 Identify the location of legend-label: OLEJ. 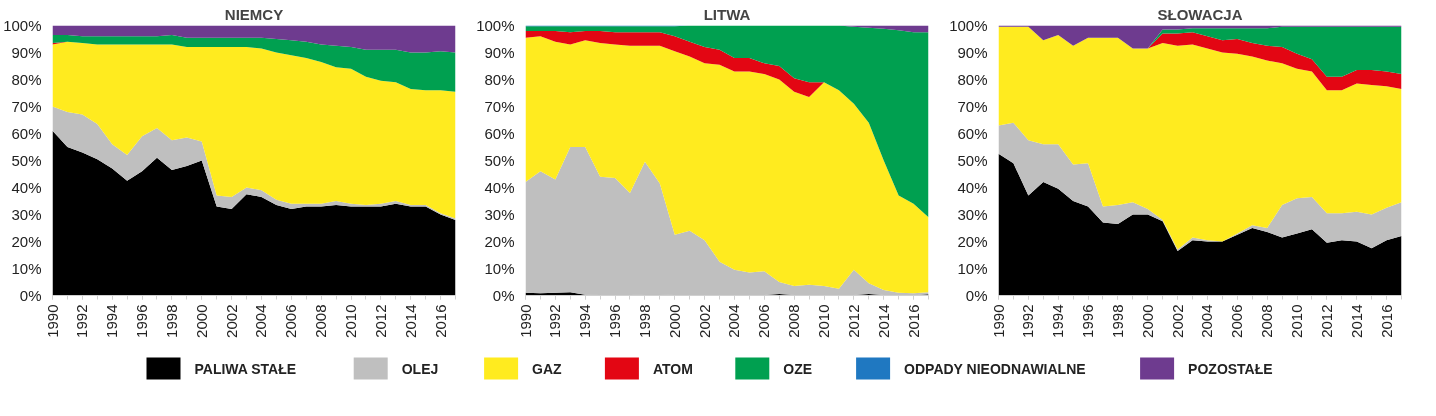
(420, 368).